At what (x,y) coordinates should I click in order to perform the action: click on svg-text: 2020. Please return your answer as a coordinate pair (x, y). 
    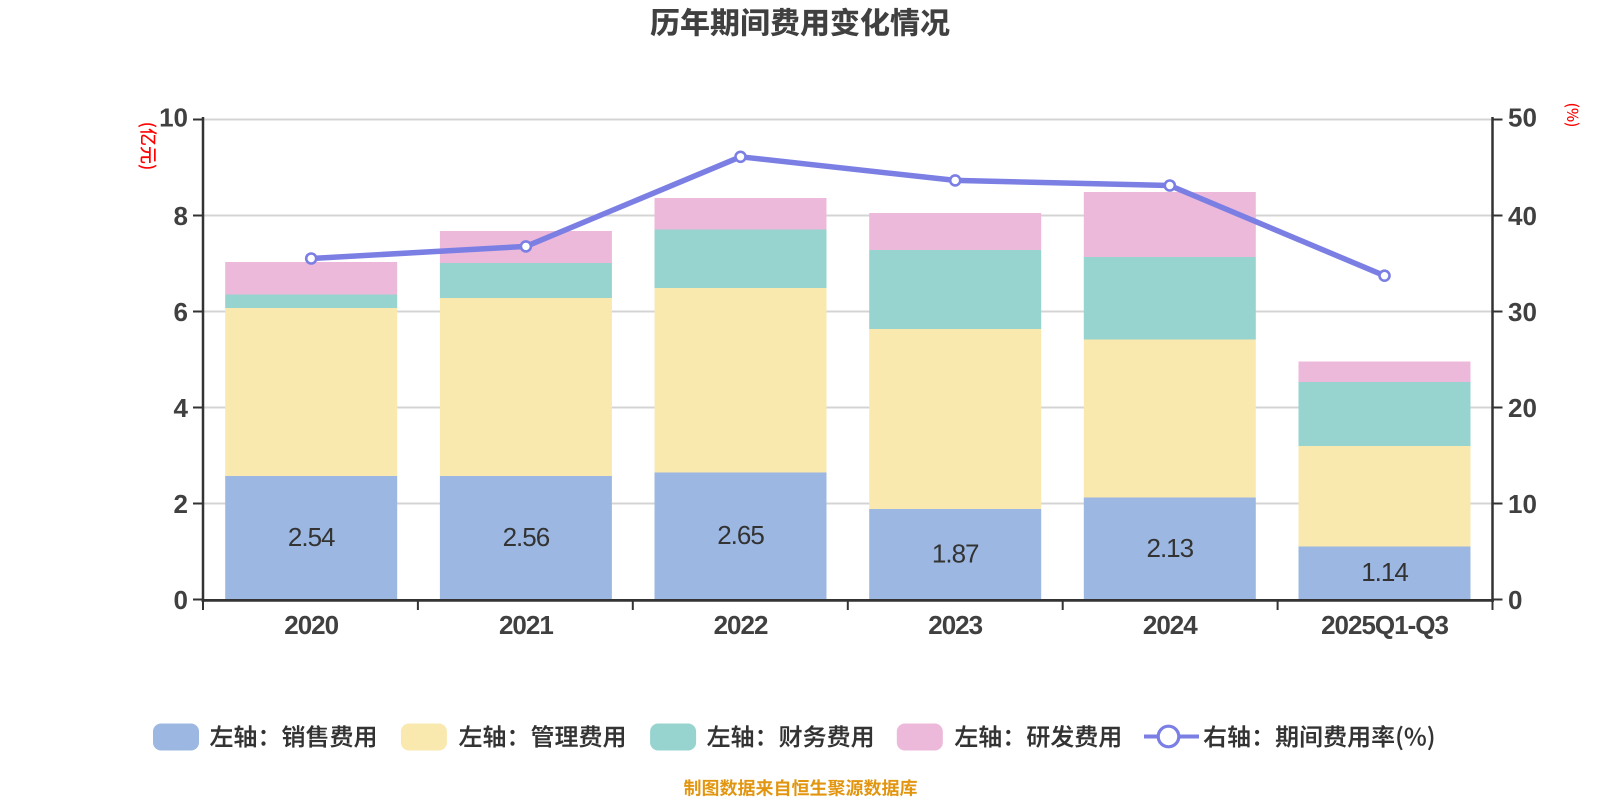
    Looking at the image, I should click on (311, 625).